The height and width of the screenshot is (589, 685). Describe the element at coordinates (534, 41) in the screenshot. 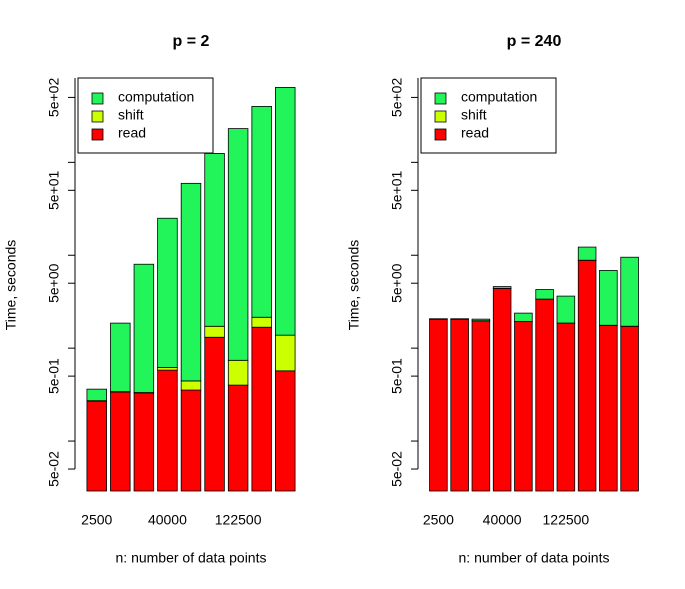

I see `chart-title: p = 240` at that location.